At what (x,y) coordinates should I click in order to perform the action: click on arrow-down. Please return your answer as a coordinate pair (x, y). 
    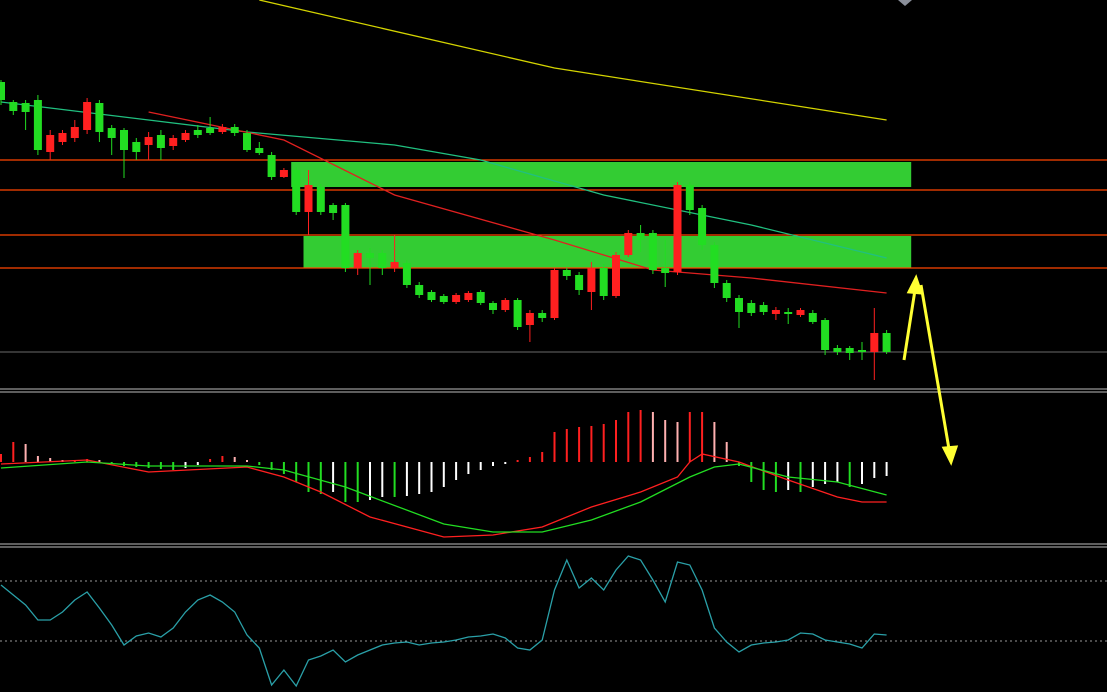
    Looking at the image, I should click on (935, 367).